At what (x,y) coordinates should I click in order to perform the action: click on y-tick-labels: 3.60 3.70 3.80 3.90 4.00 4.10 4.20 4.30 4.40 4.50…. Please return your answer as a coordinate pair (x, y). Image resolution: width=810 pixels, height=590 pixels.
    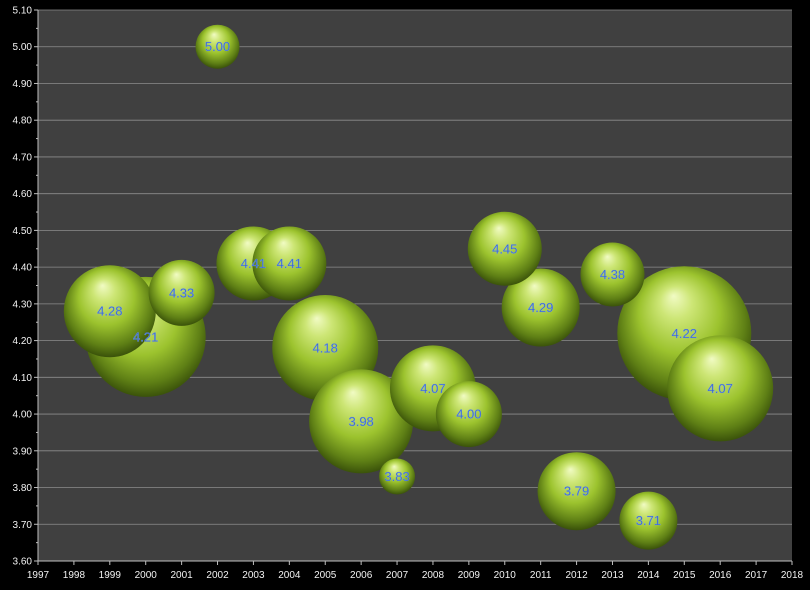
    Looking at the image, I should click on (23, 287).